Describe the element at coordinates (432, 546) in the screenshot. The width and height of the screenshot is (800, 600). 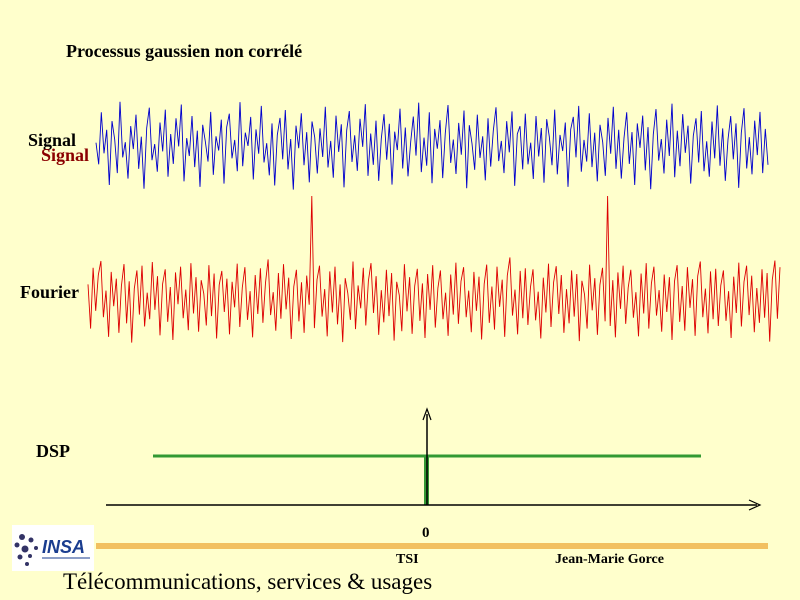
I see `footer-bar` at that location.